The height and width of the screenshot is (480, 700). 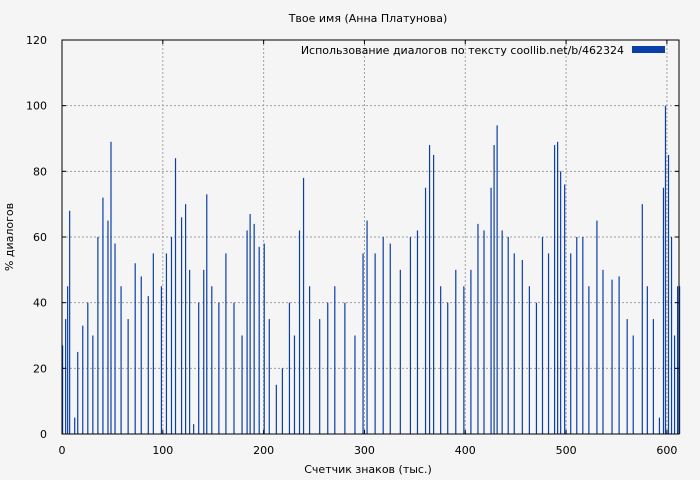 I want to click on x-tick-label: 200, so click(x=263, y=450).